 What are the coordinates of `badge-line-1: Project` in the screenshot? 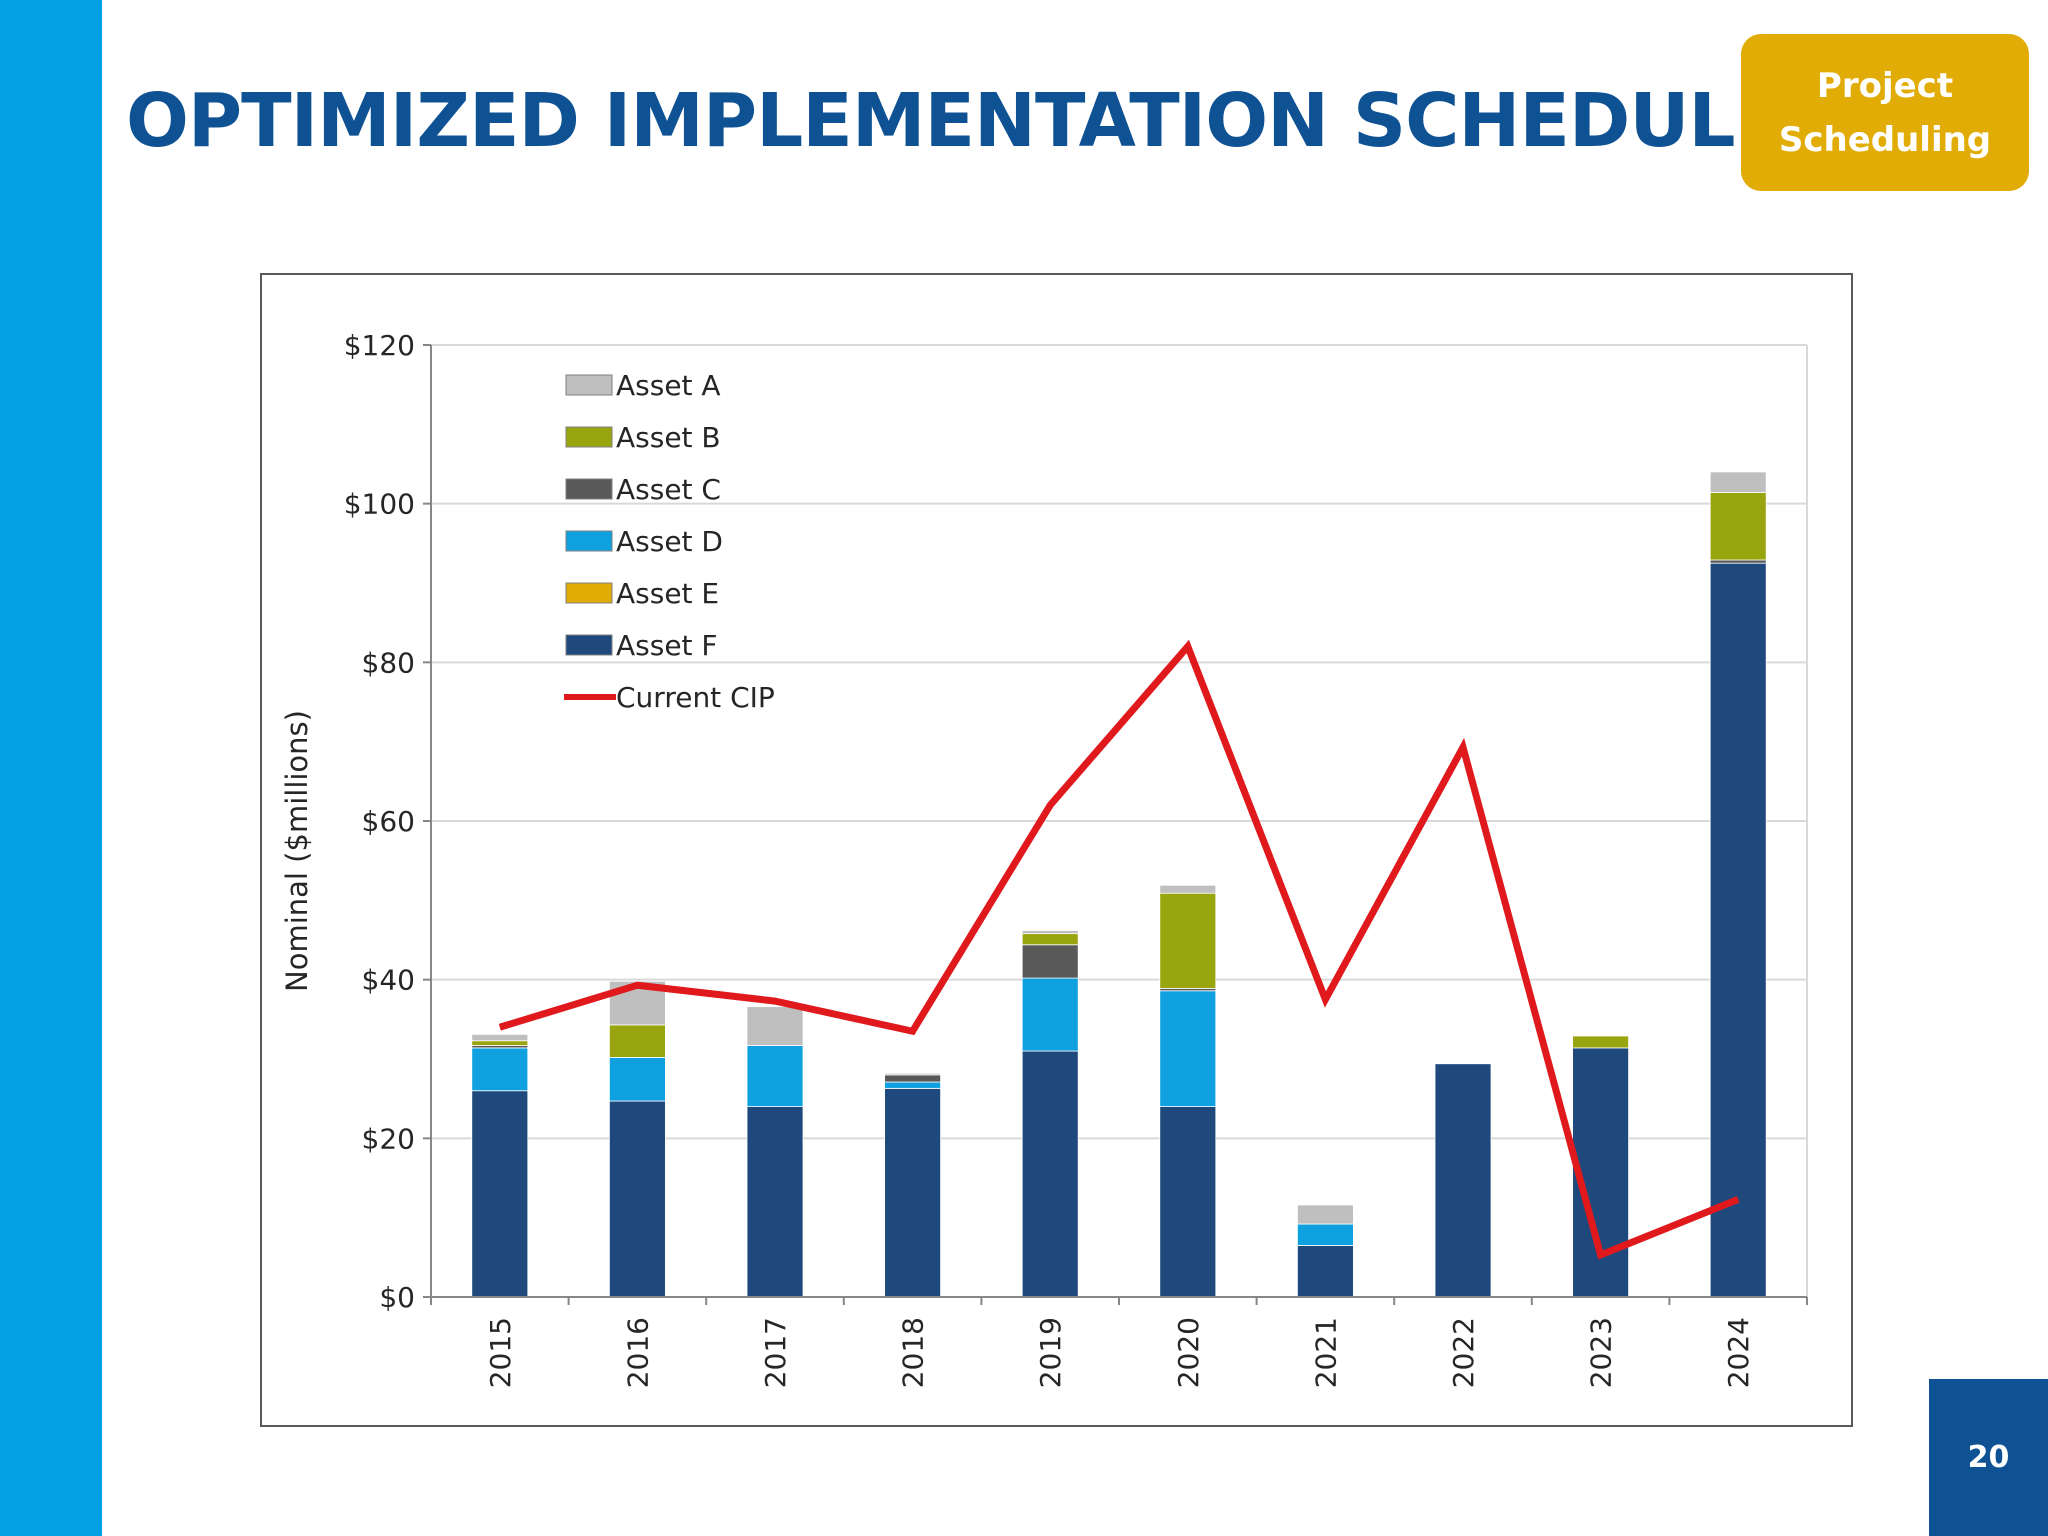 It's located at (1885, 85).